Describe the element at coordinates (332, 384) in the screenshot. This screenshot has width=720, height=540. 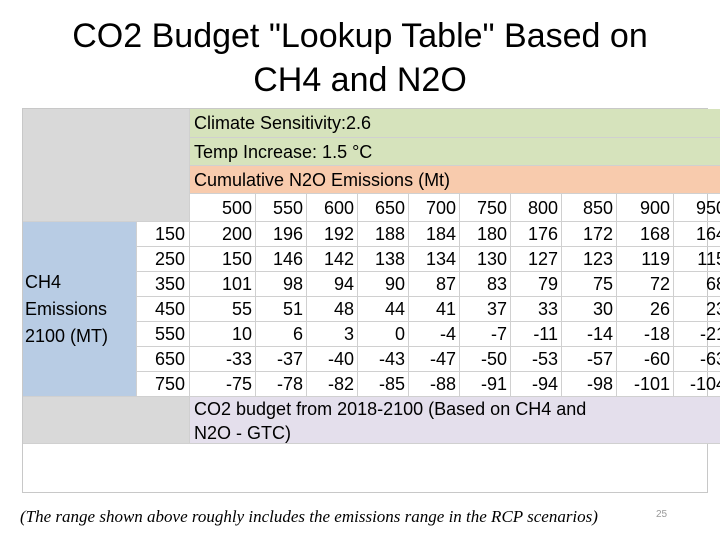
I see `table-cell: -82` at that location.